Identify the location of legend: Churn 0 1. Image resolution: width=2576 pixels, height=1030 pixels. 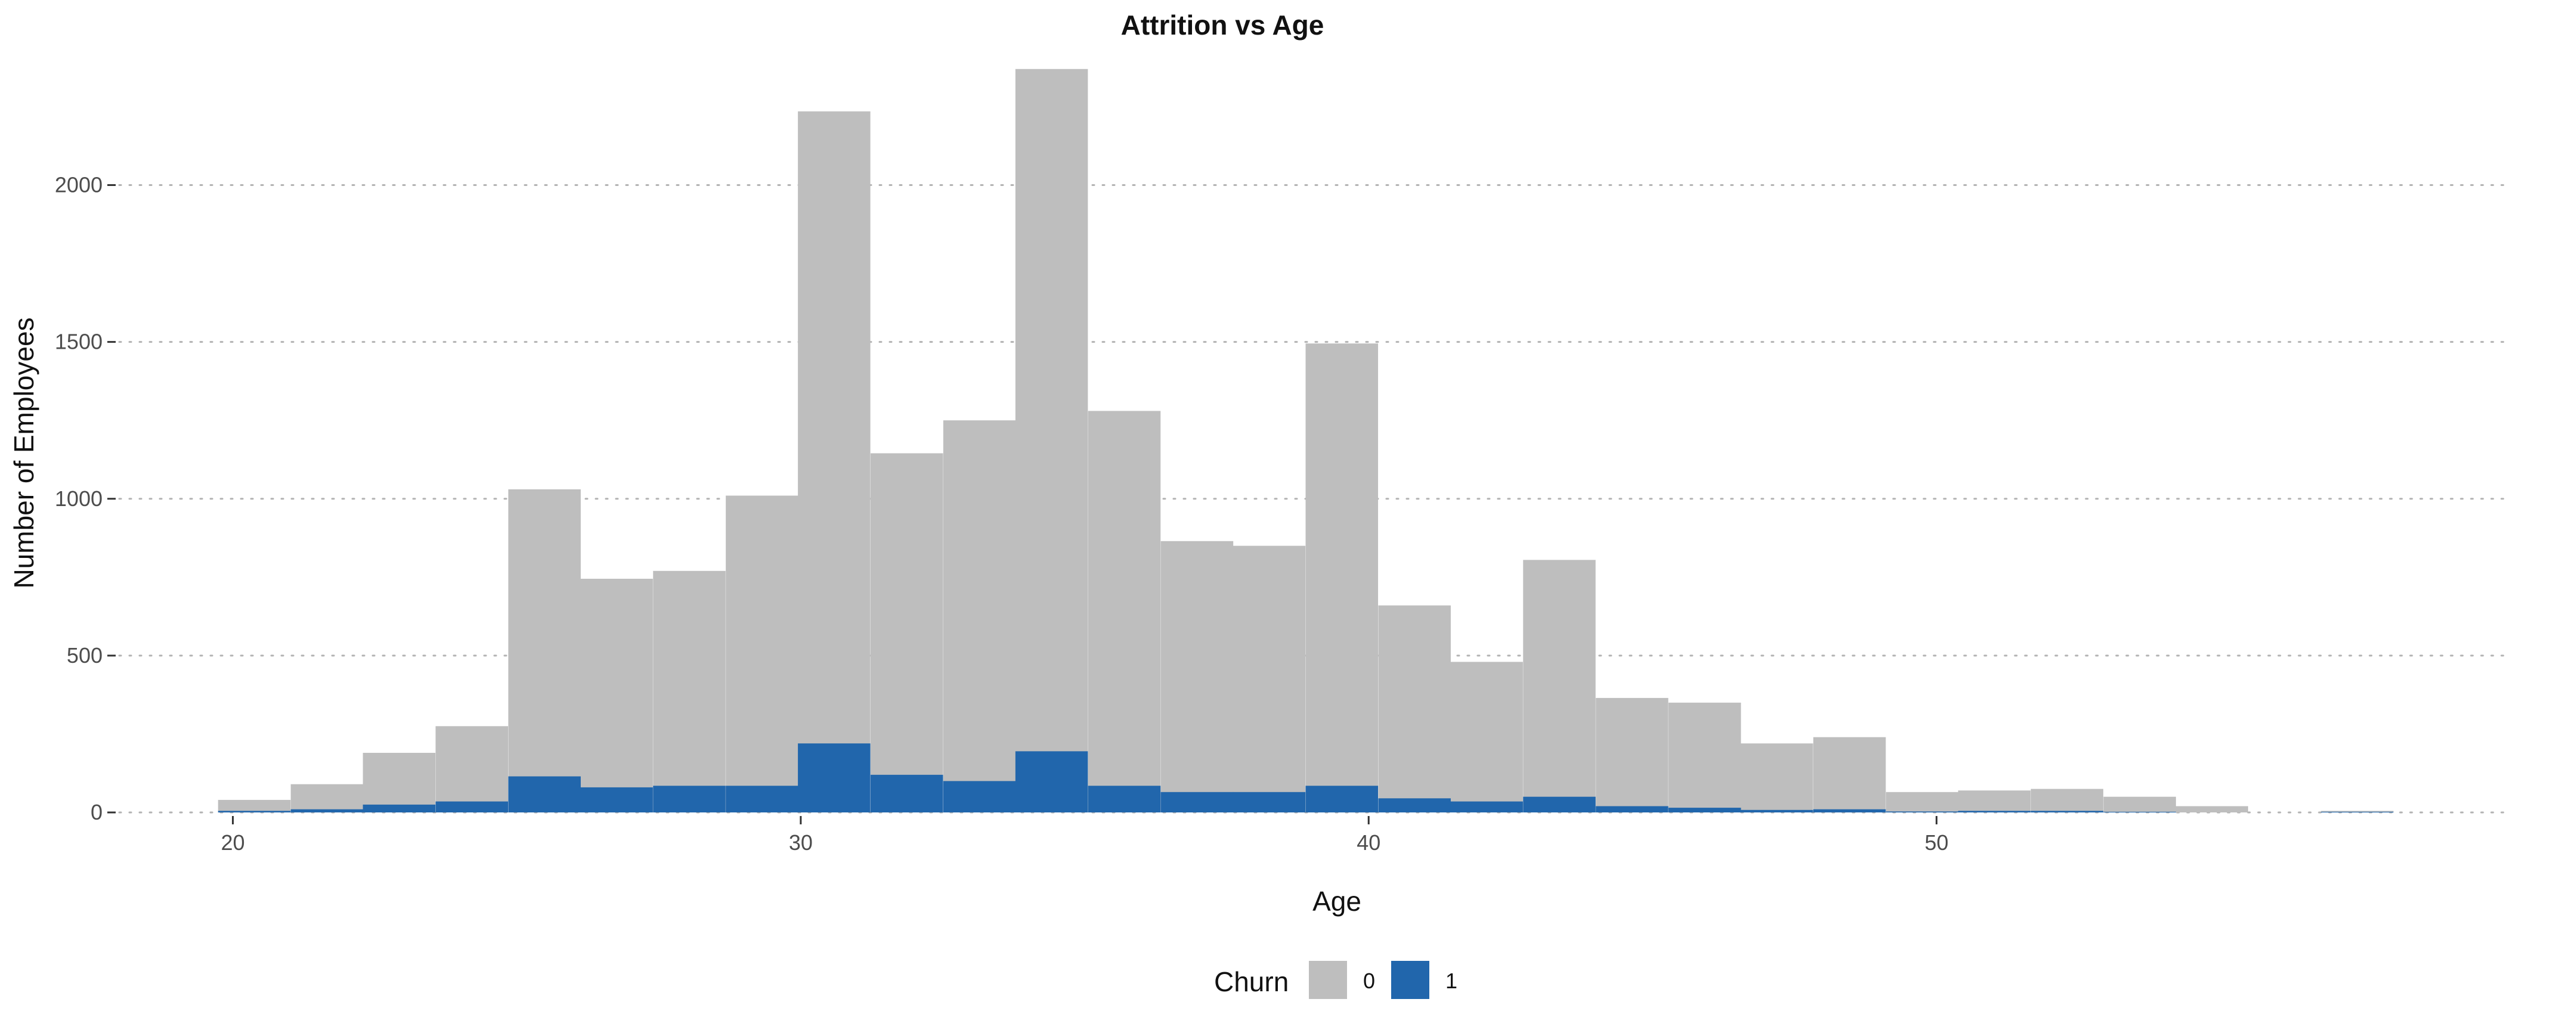
(1336, 980).